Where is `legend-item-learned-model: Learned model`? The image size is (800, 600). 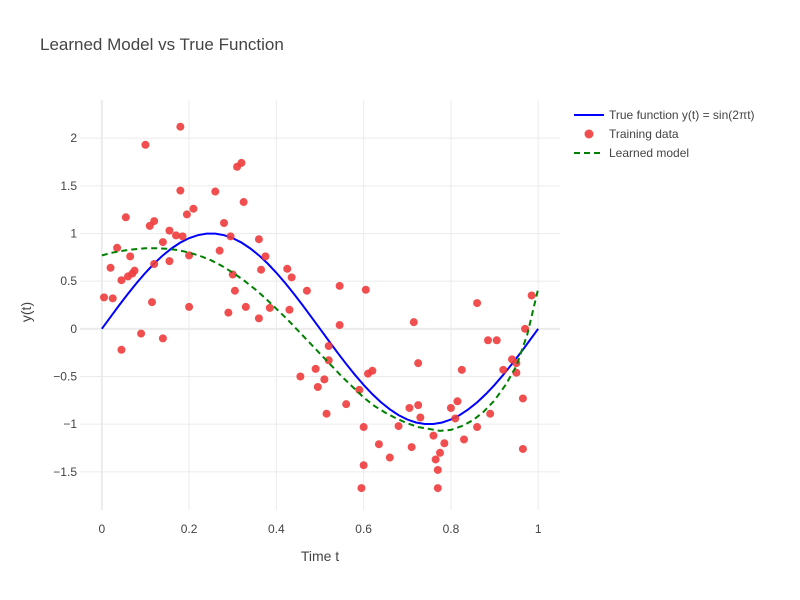 legend-item-learned-model: Learned model is located at coordinates (631, 153).